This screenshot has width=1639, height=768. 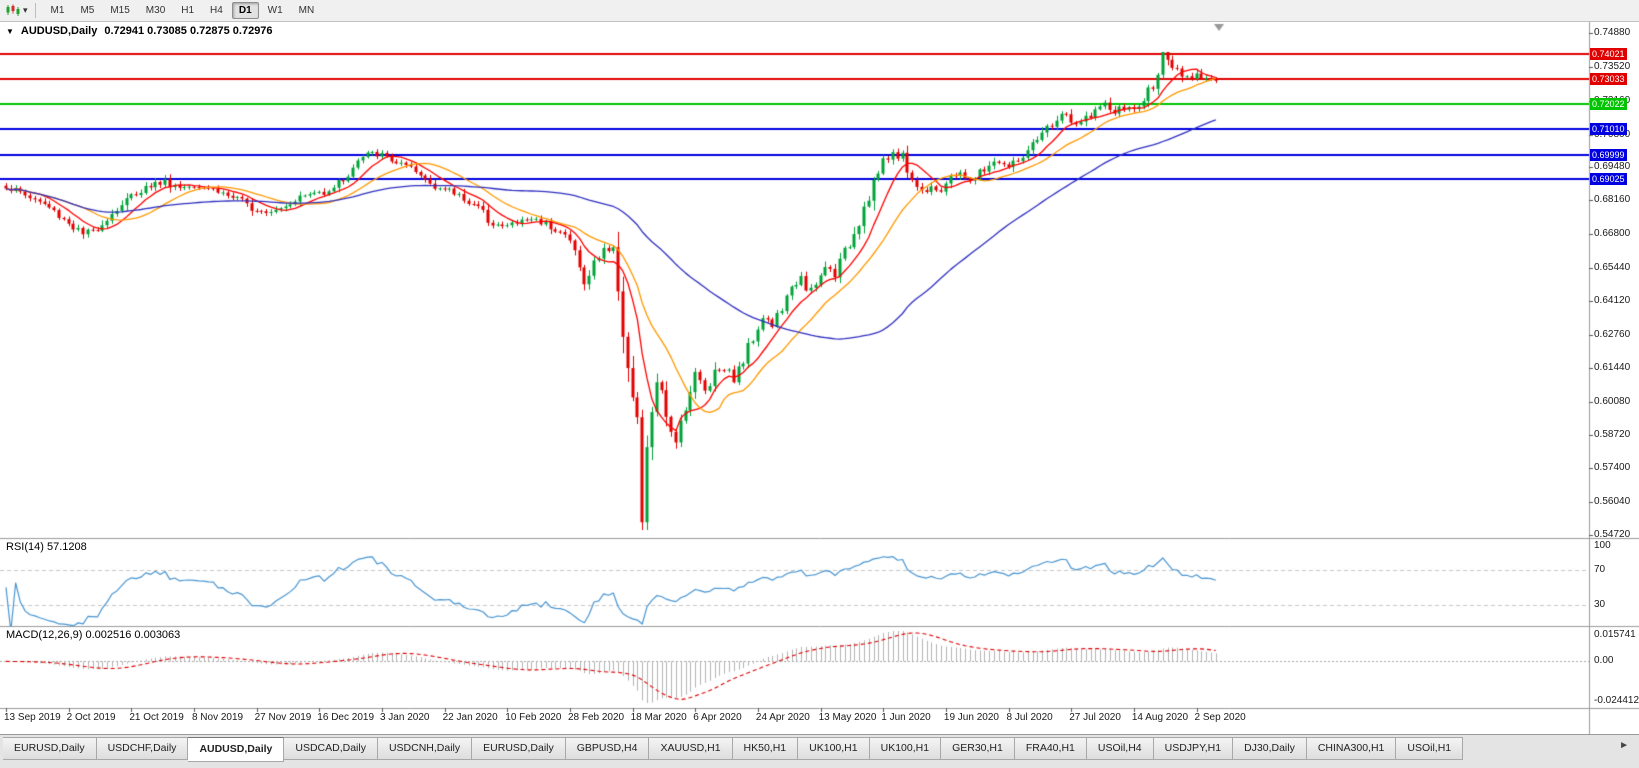 I want to click on chart-tab-usoil-h4: USOil,H4, so click(x=1120, y=748).